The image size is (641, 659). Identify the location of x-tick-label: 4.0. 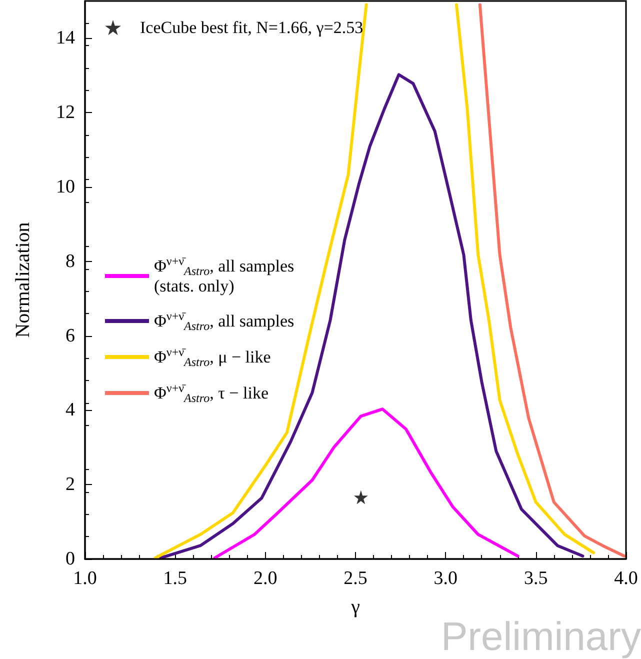
(626, 578).